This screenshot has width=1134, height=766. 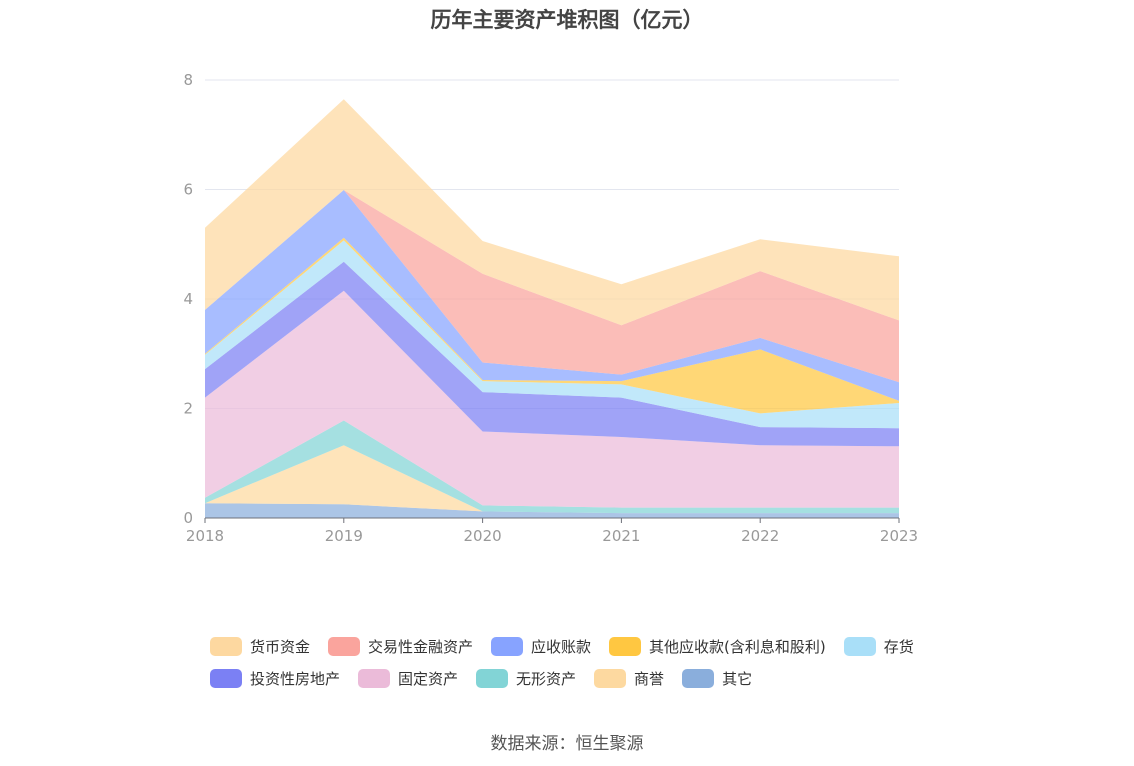 I want to click on legend-label: 存货, so click(x=898, y=646).